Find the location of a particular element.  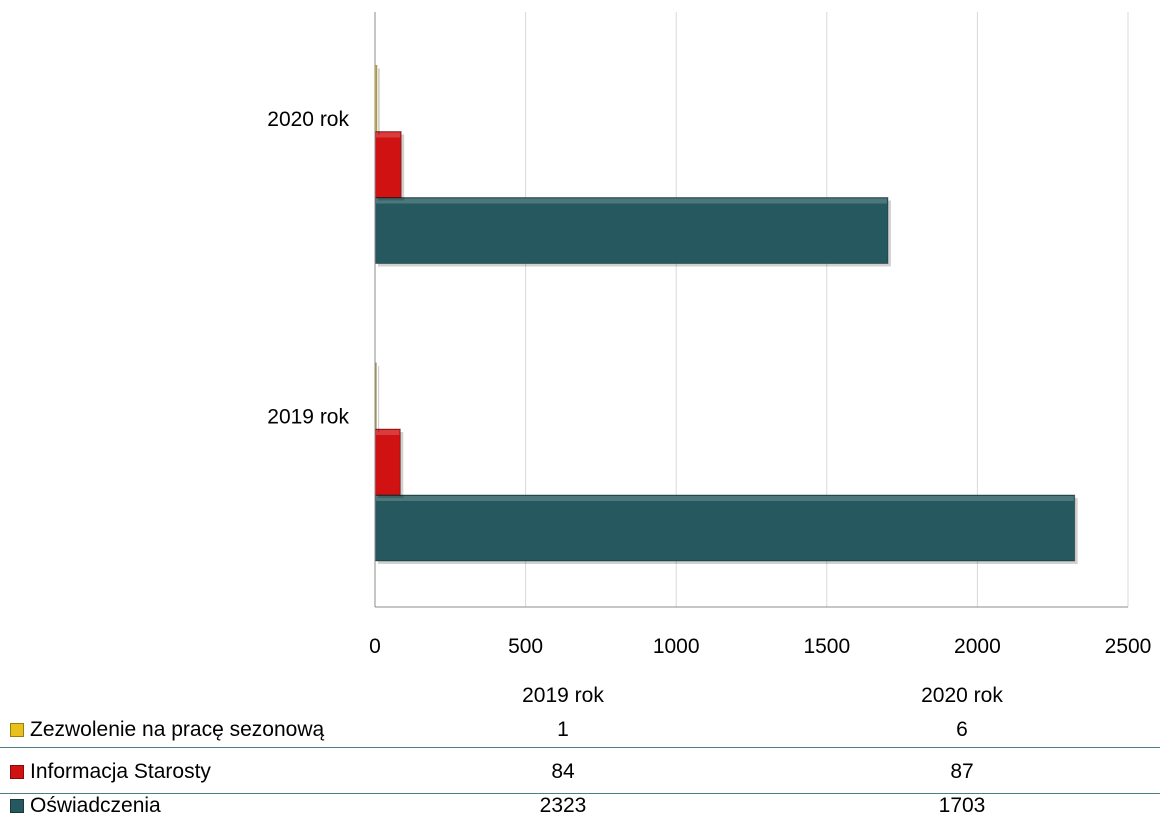

legend-swatch-zezwolenie is located at coordinates (17, 730).